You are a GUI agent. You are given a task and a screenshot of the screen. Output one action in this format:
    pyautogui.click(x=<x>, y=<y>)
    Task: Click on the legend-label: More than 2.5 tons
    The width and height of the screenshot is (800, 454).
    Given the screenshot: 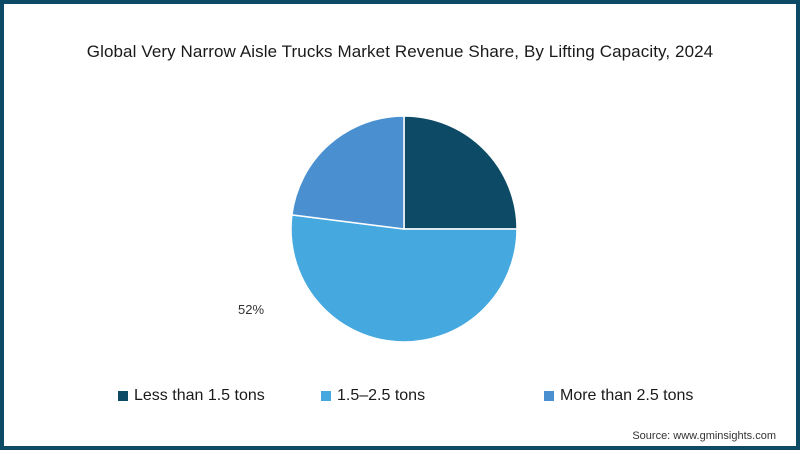 What is the action you would take?
    pyautogui.click(x=627, y=395)
    